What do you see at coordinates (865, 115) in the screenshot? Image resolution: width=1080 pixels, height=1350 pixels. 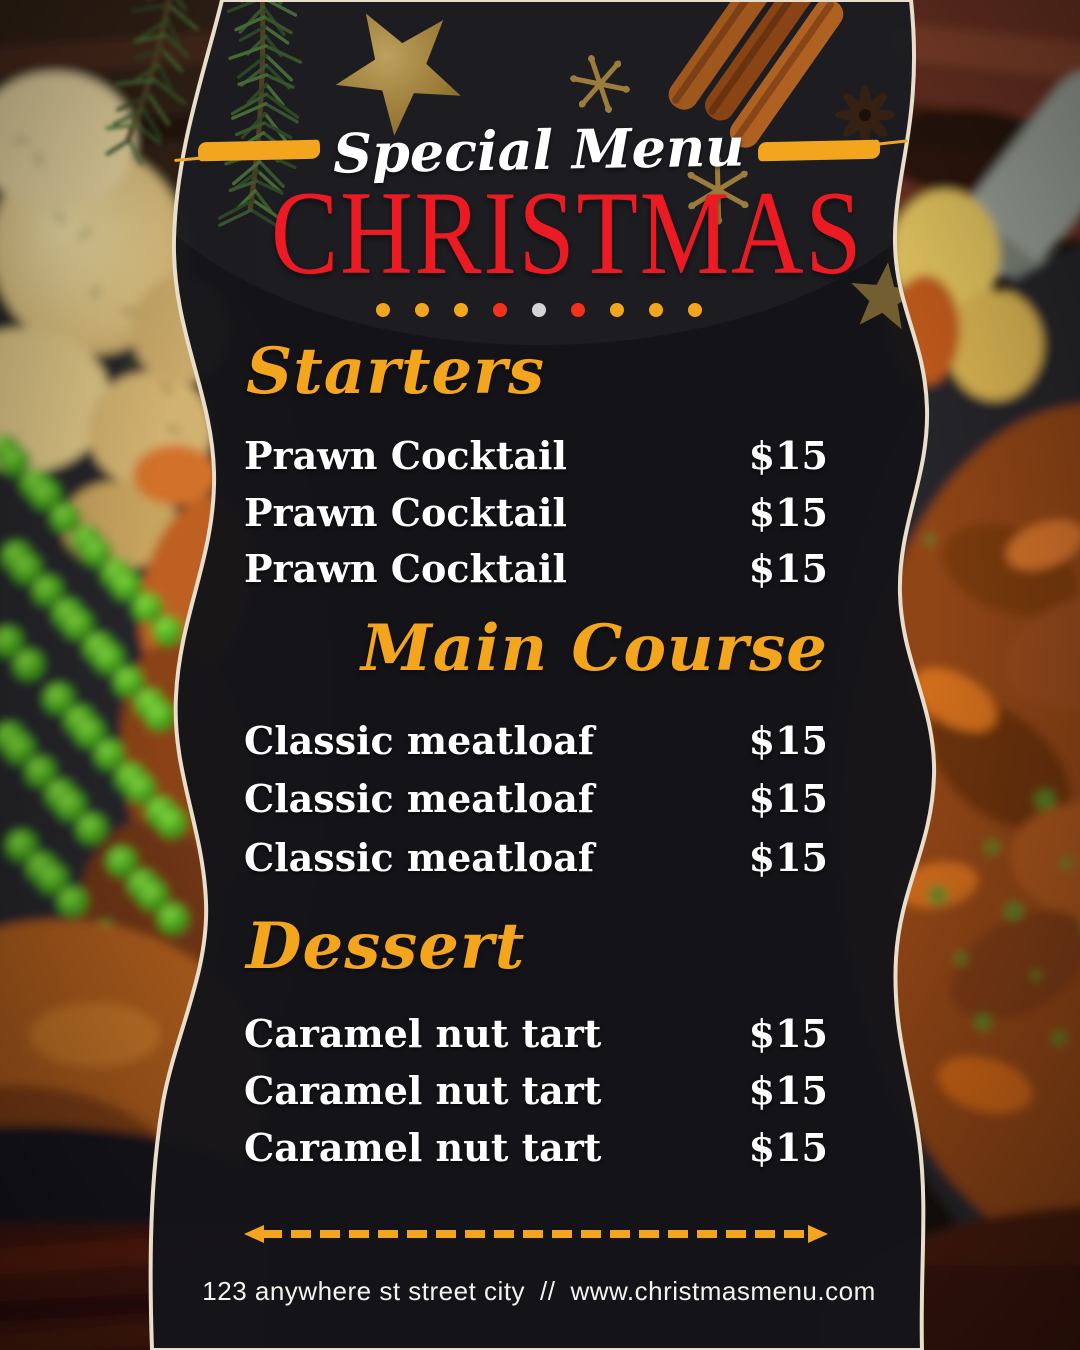 I see `star-anise-icon` at bounding box center [865, 115].